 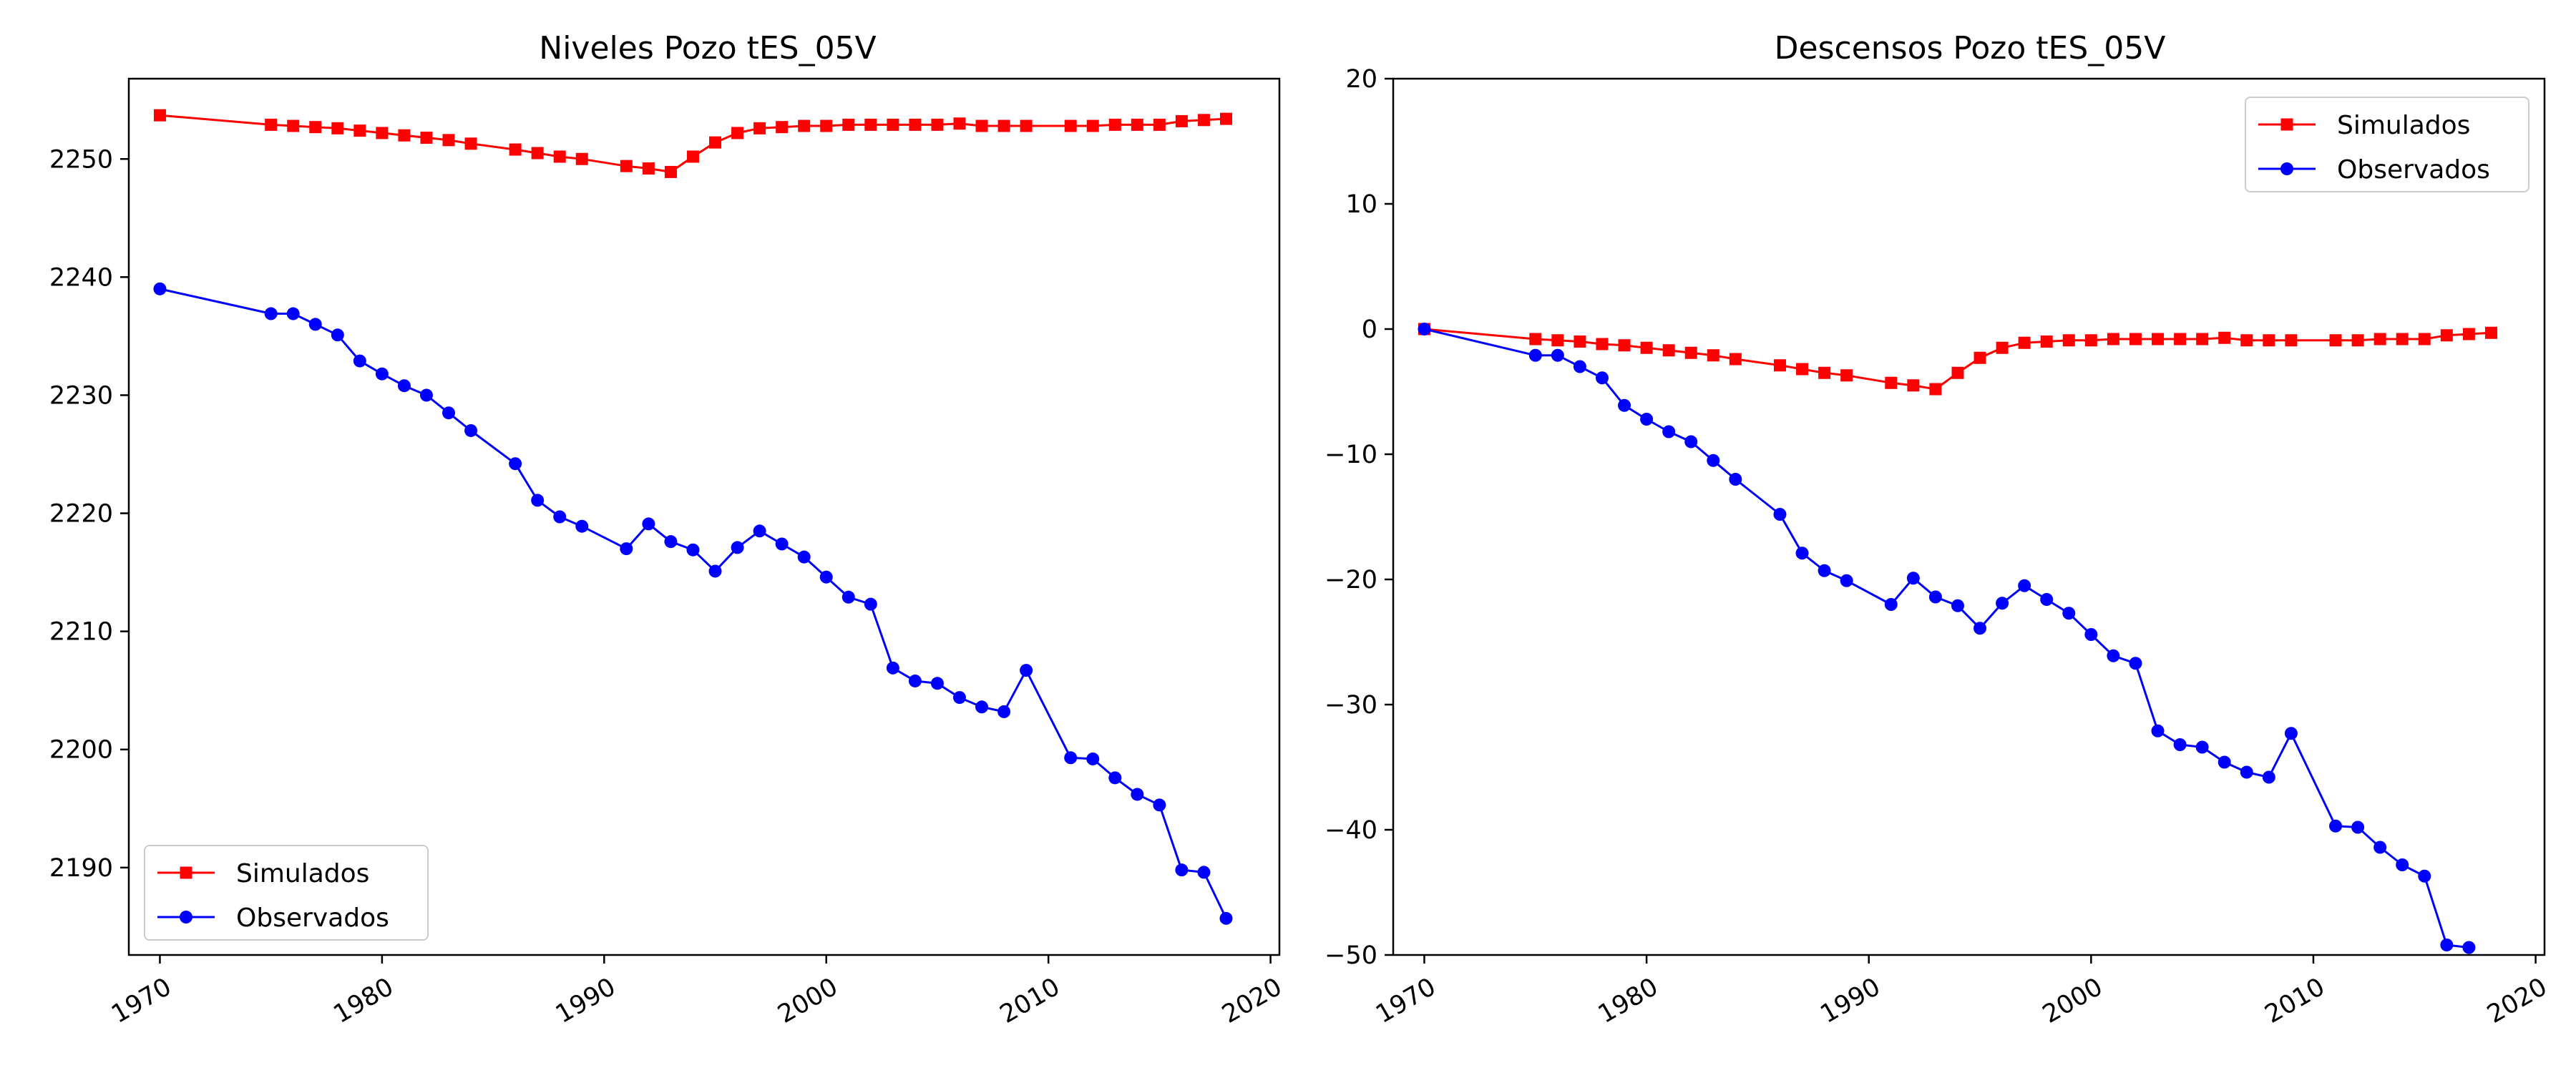 What do you see at coordinates (81, 514) in the screenshot?
I see `y-tick-label: 2220` at bounding box center [81, 514].